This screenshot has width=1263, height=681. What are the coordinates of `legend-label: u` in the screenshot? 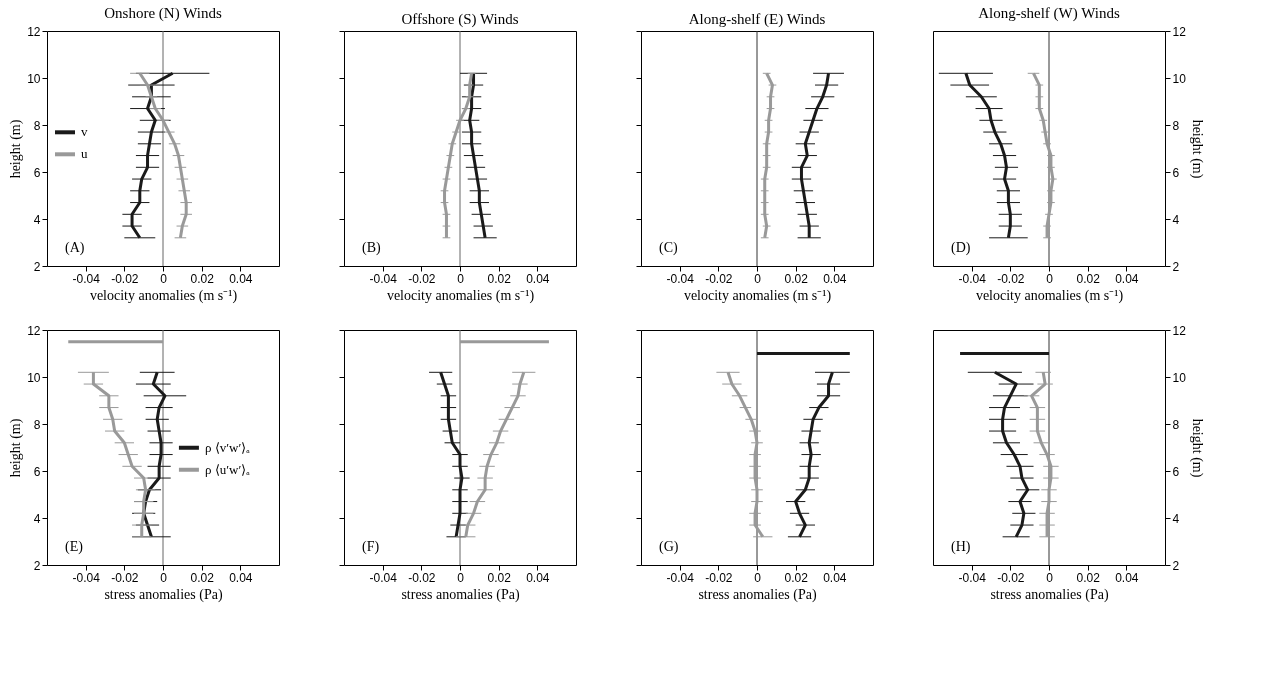 It's located at (84, 154).